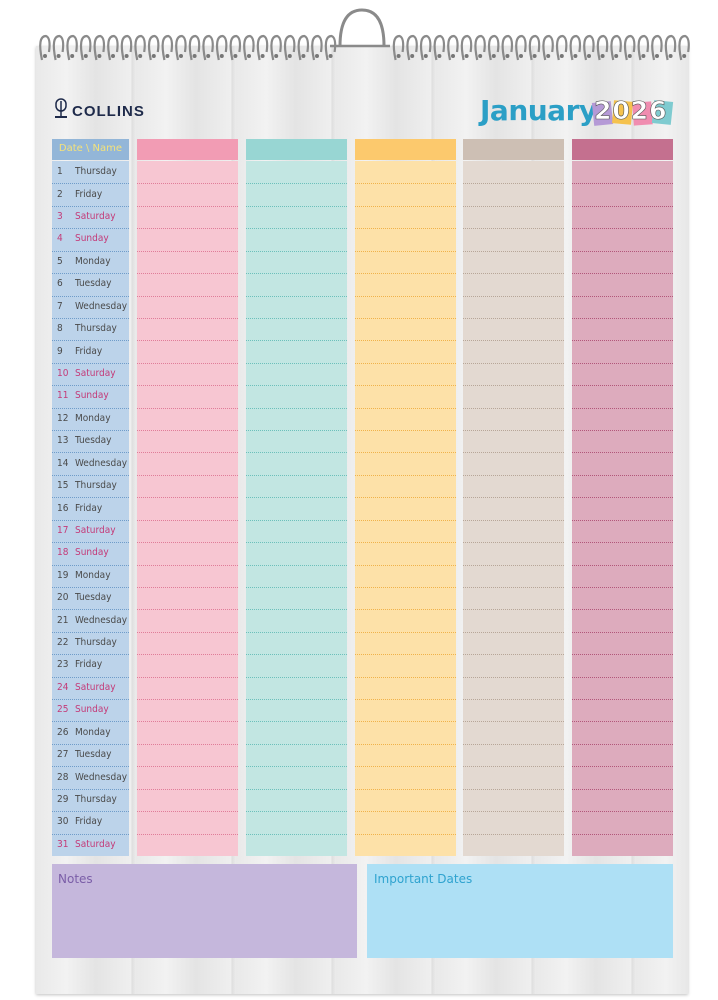 This screenshot has width=718, height=1000. What do you see at coordinates (631, 111) in the screenshot?
I see `year: 2026` at bounding box center [631, 111].